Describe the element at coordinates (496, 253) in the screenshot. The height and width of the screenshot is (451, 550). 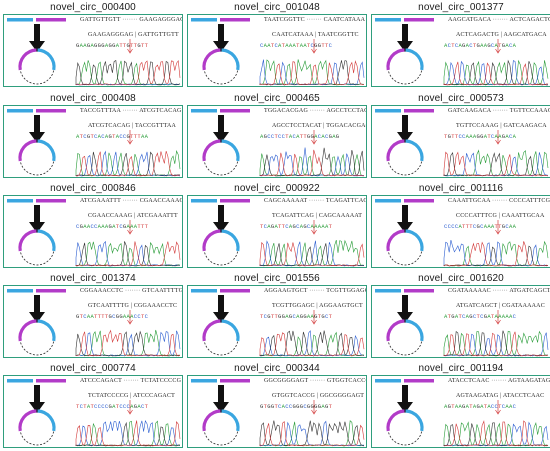
I see `chromatogram-traces` at that location.